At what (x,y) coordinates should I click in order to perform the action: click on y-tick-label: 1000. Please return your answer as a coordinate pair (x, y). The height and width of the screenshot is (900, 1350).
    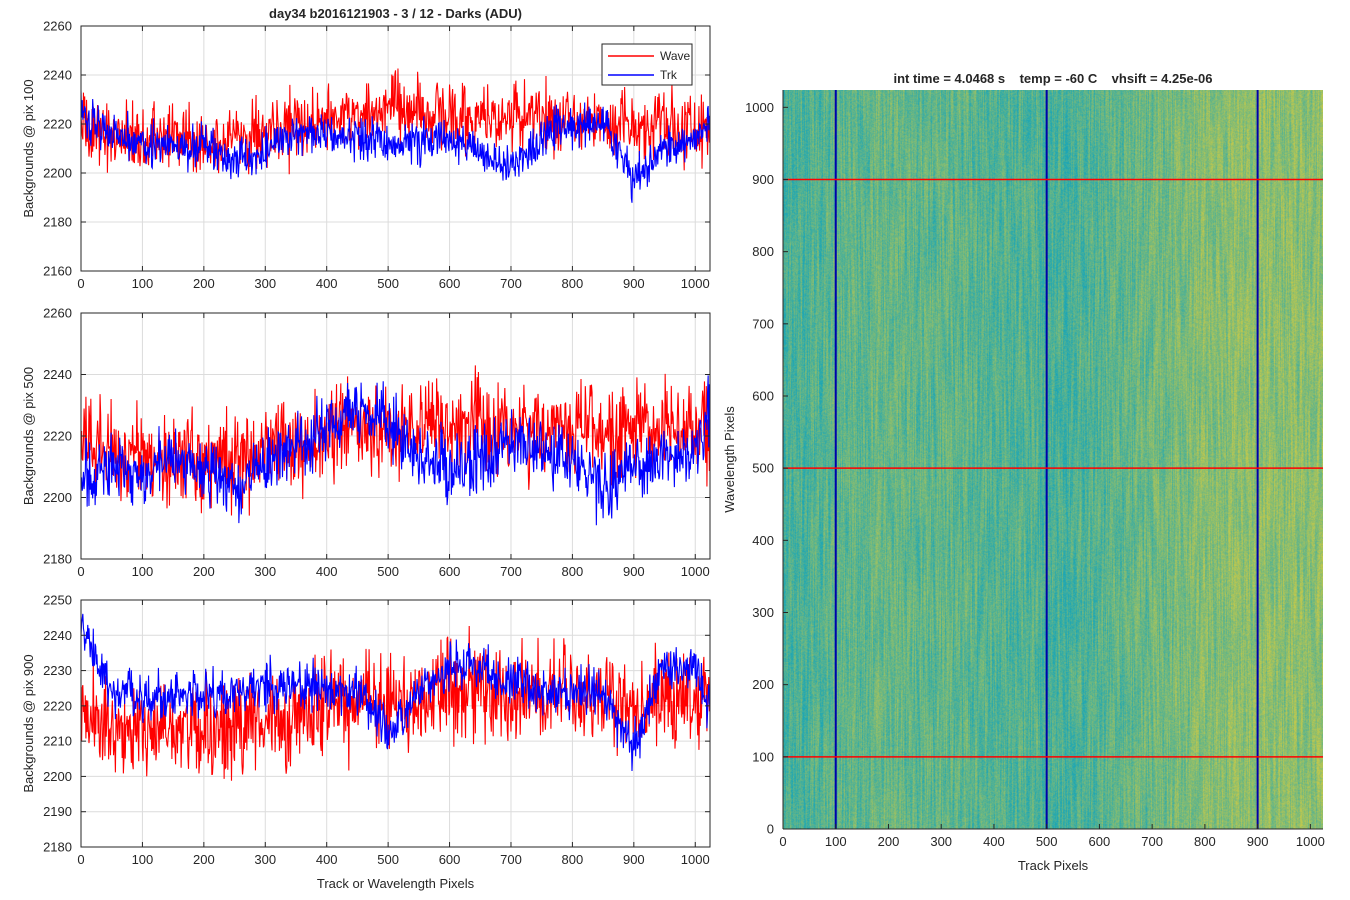
    Looking at the image, I should click on (759, 107).